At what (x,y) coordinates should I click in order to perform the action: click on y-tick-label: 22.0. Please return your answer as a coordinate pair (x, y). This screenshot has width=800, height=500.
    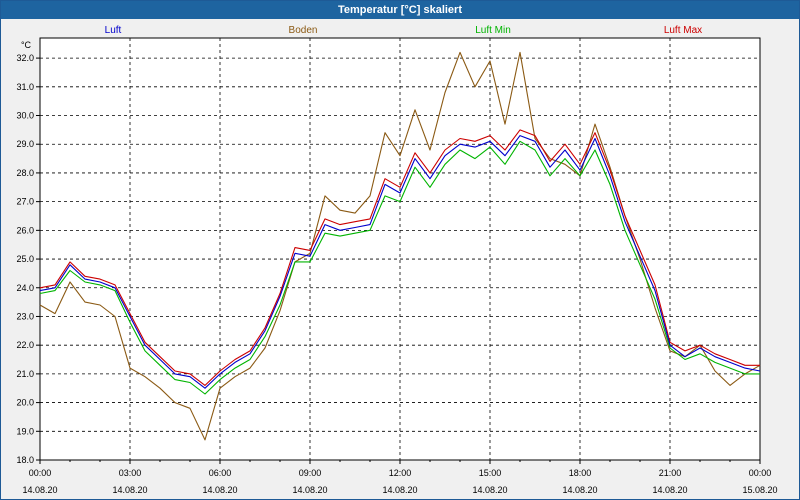
    Looking at the image, I should click on (25, 345).